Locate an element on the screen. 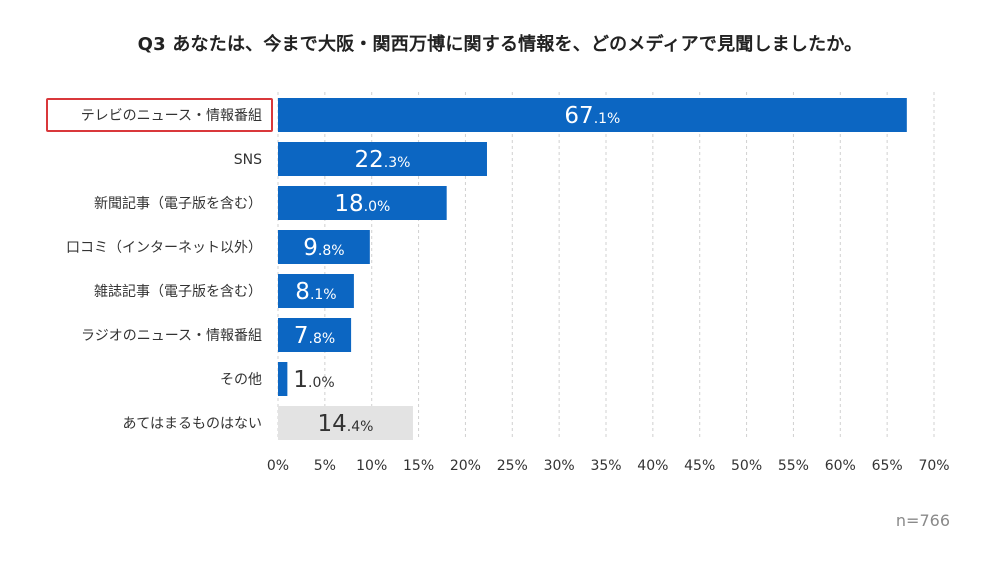  x-tick-label: 5% is located at coordinates (325, 466).